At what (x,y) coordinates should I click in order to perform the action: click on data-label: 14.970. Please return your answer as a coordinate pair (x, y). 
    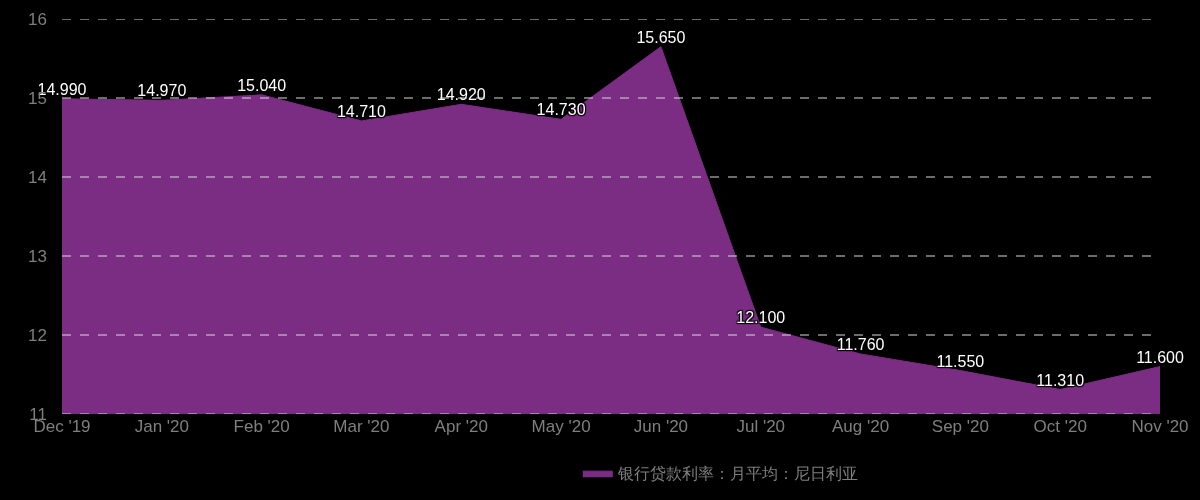
    Looking at the image, I should click on (162, 91).